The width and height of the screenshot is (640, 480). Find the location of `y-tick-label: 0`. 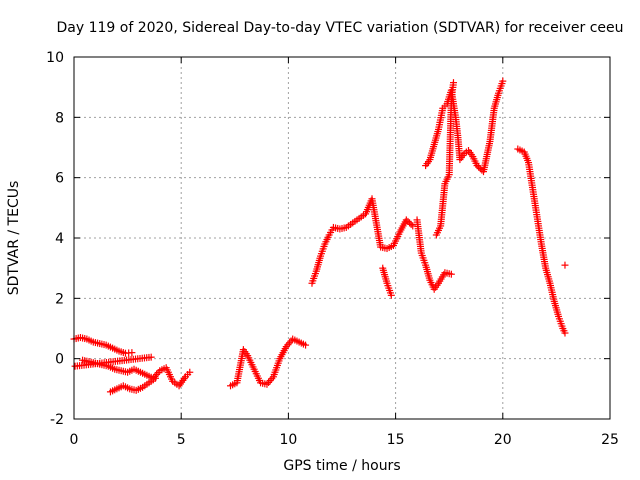

y-tick-label: 0 is located at coordinates (59, 360).